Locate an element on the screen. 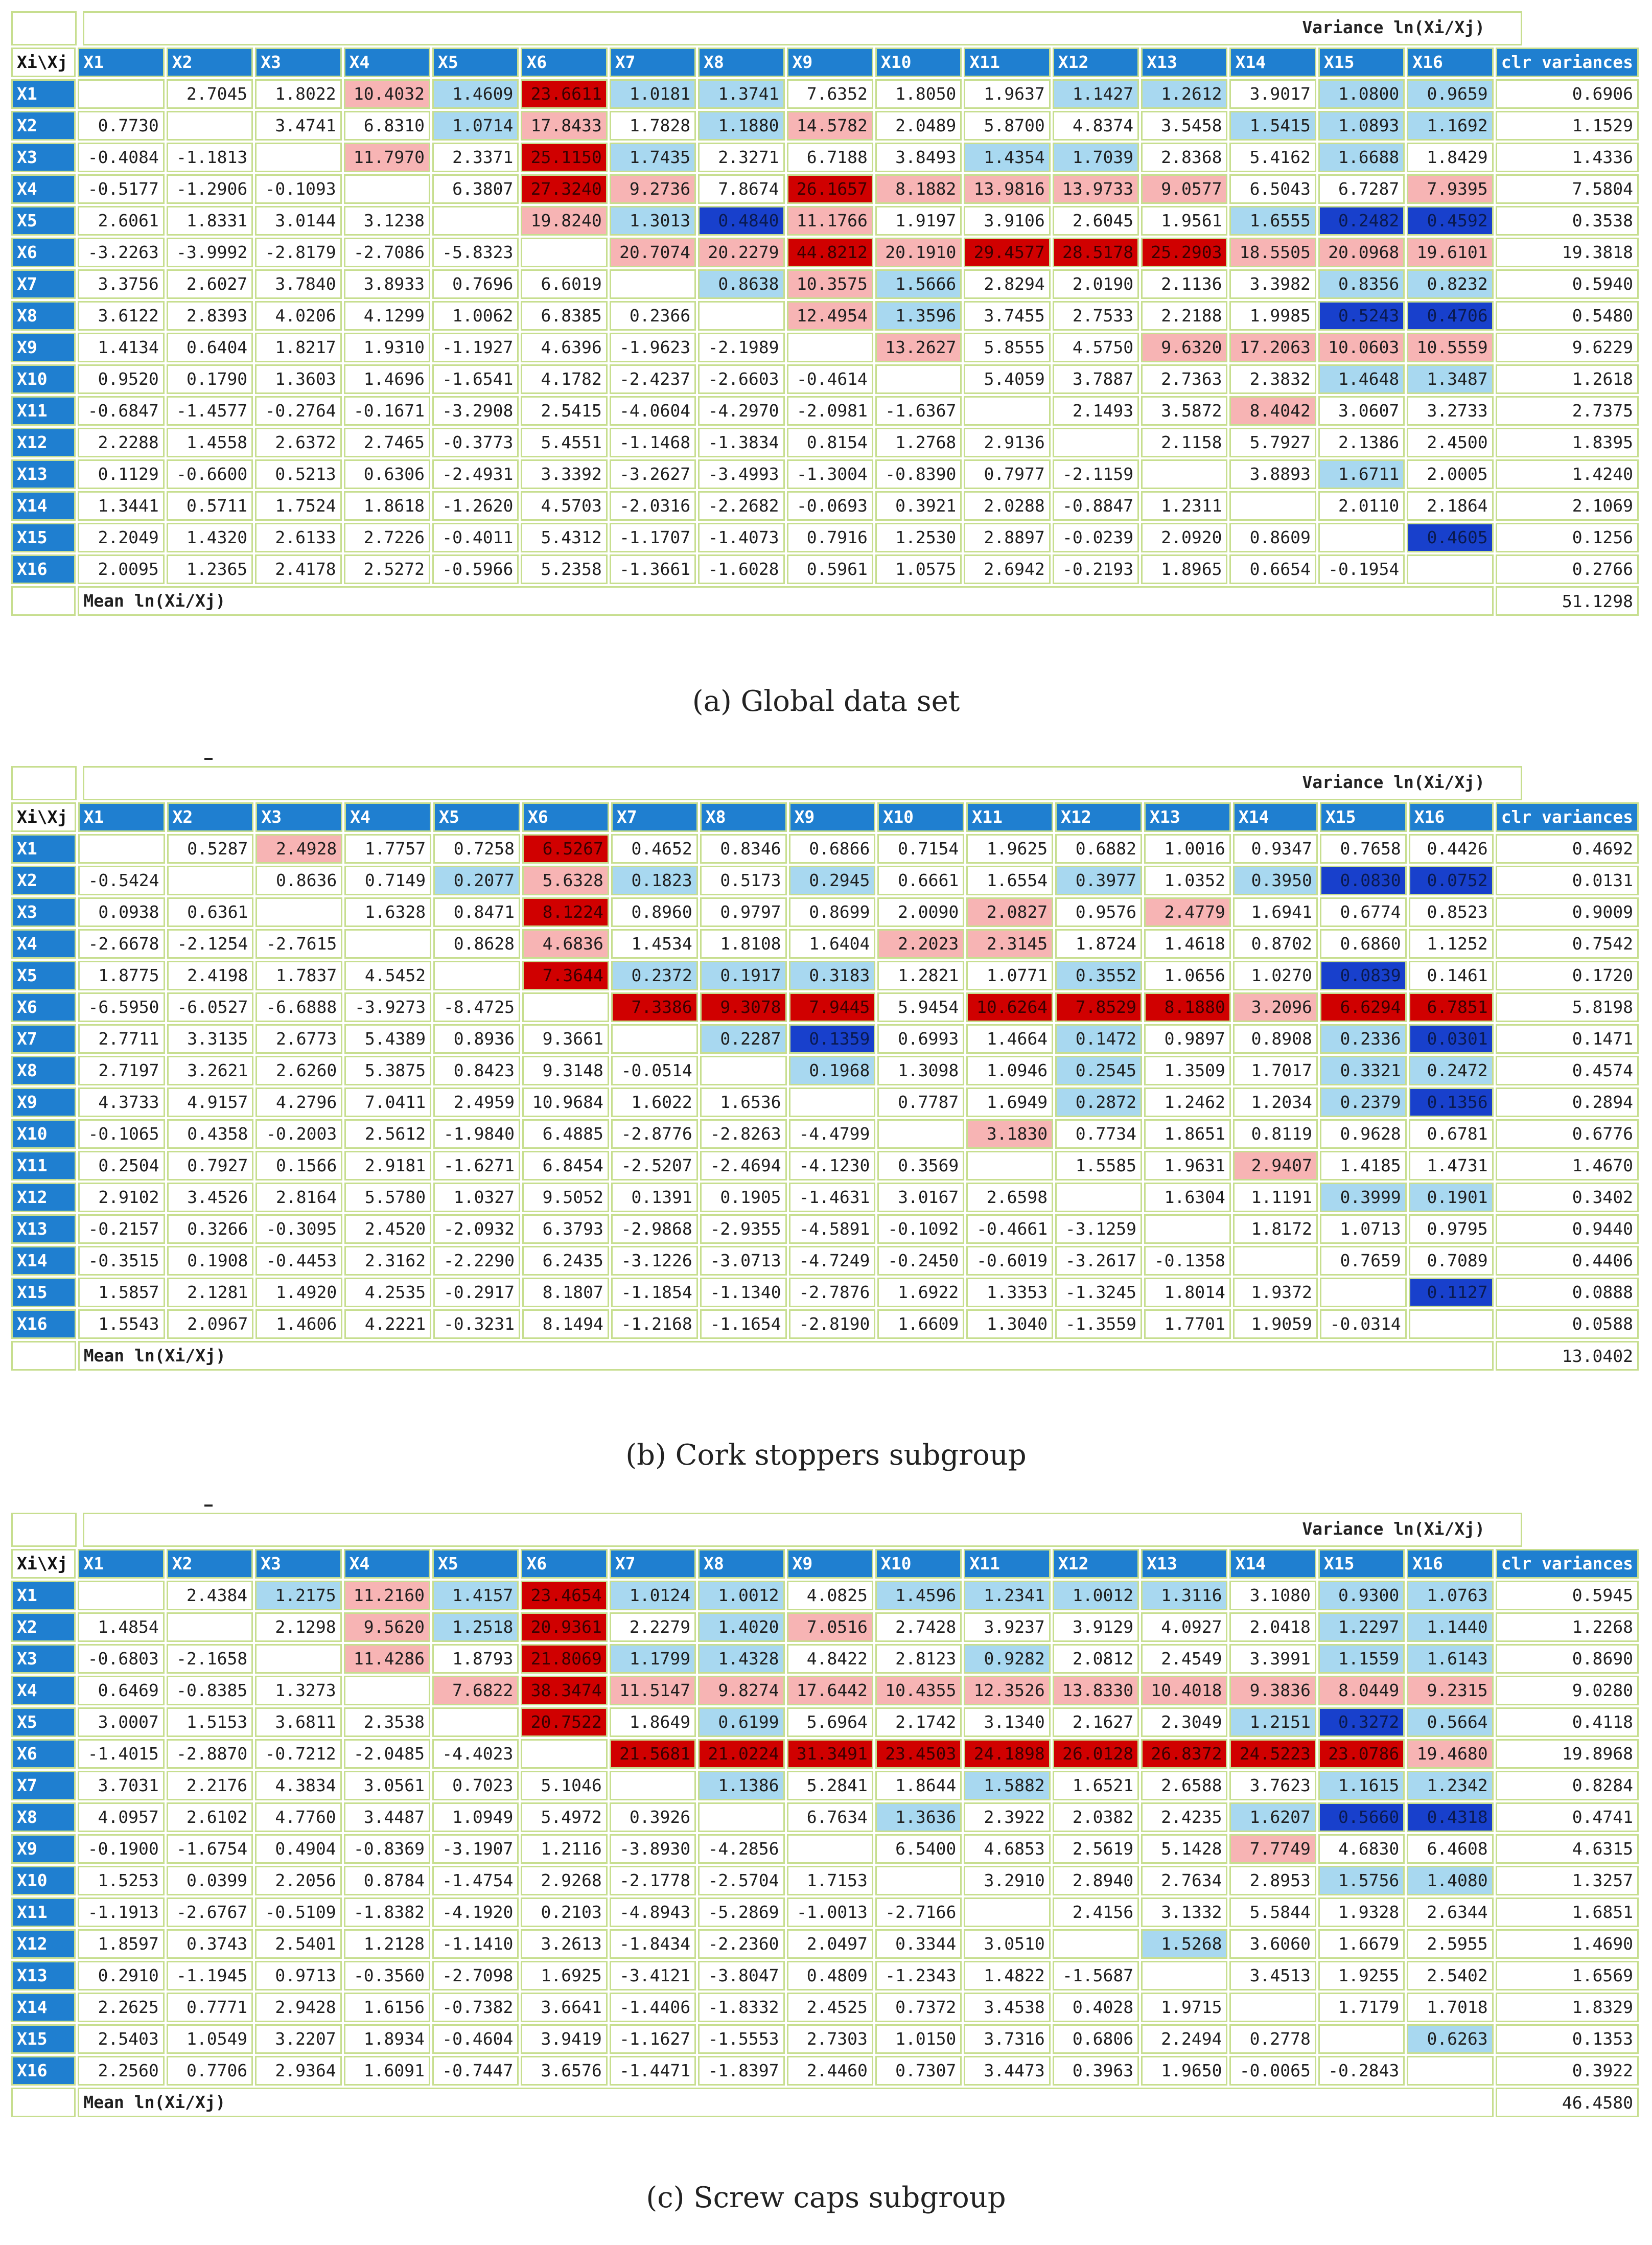 This screenshot has width=1652, height=2245. matrix-cell: 2.1281 is located at coordinates (211, 1292).